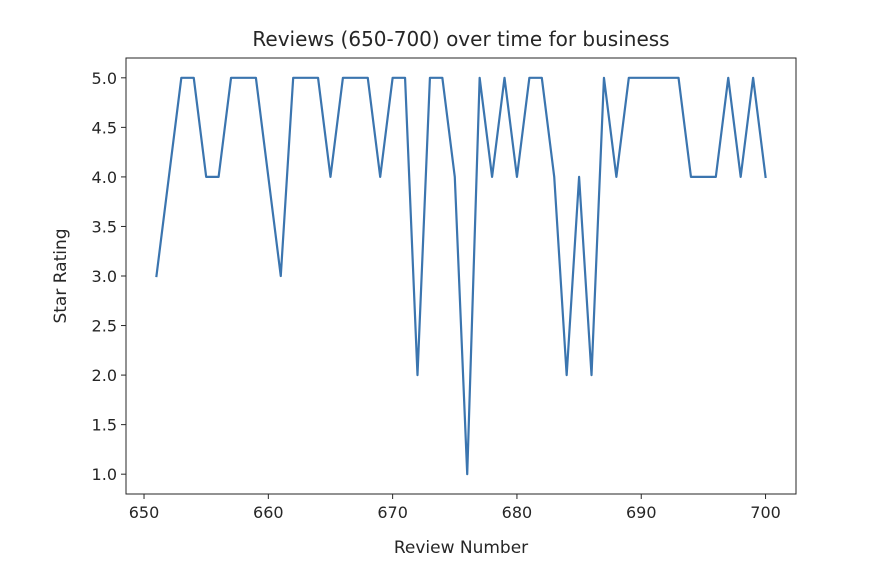 Image resolution: width=876 pixels, height=584 pixels. Describe the element at coordinates (104, 78) in the screenshot. I see `y-tick-label: 5.0` at that location.